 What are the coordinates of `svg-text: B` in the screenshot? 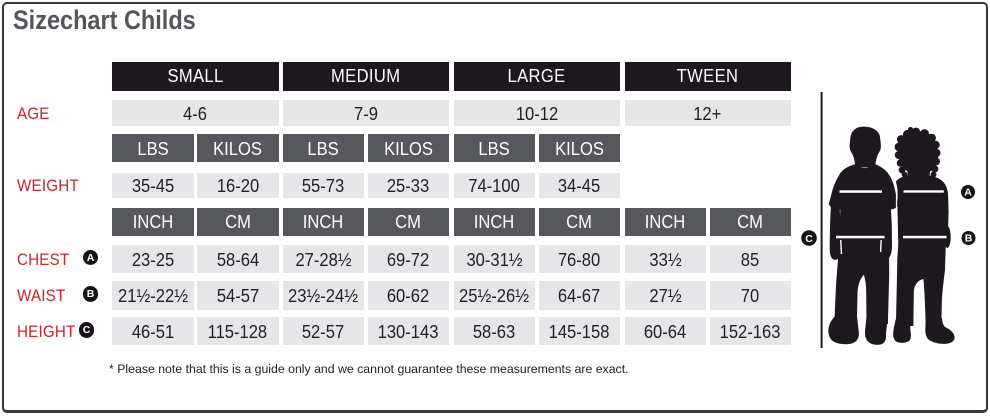 It's located at (969, 239).